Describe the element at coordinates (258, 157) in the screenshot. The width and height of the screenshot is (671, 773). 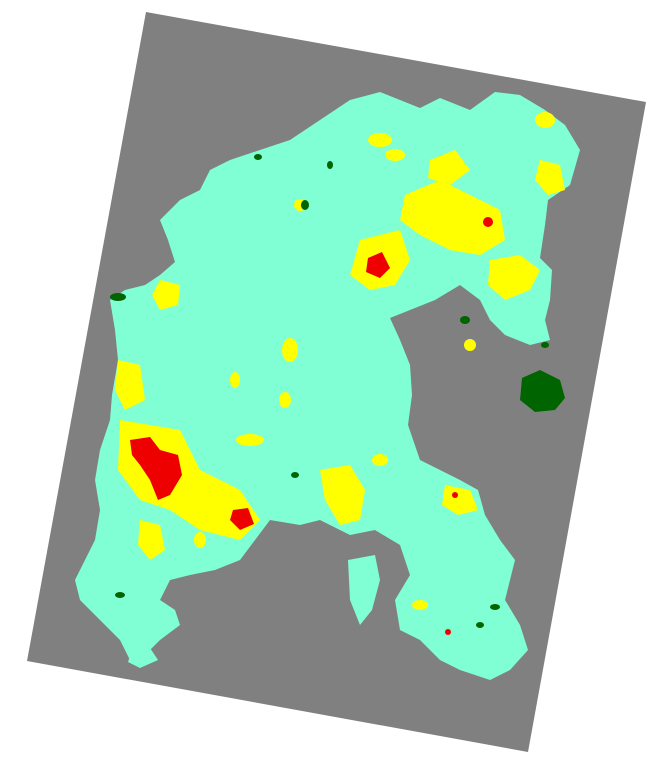
I see `green-spot-top` at that location.